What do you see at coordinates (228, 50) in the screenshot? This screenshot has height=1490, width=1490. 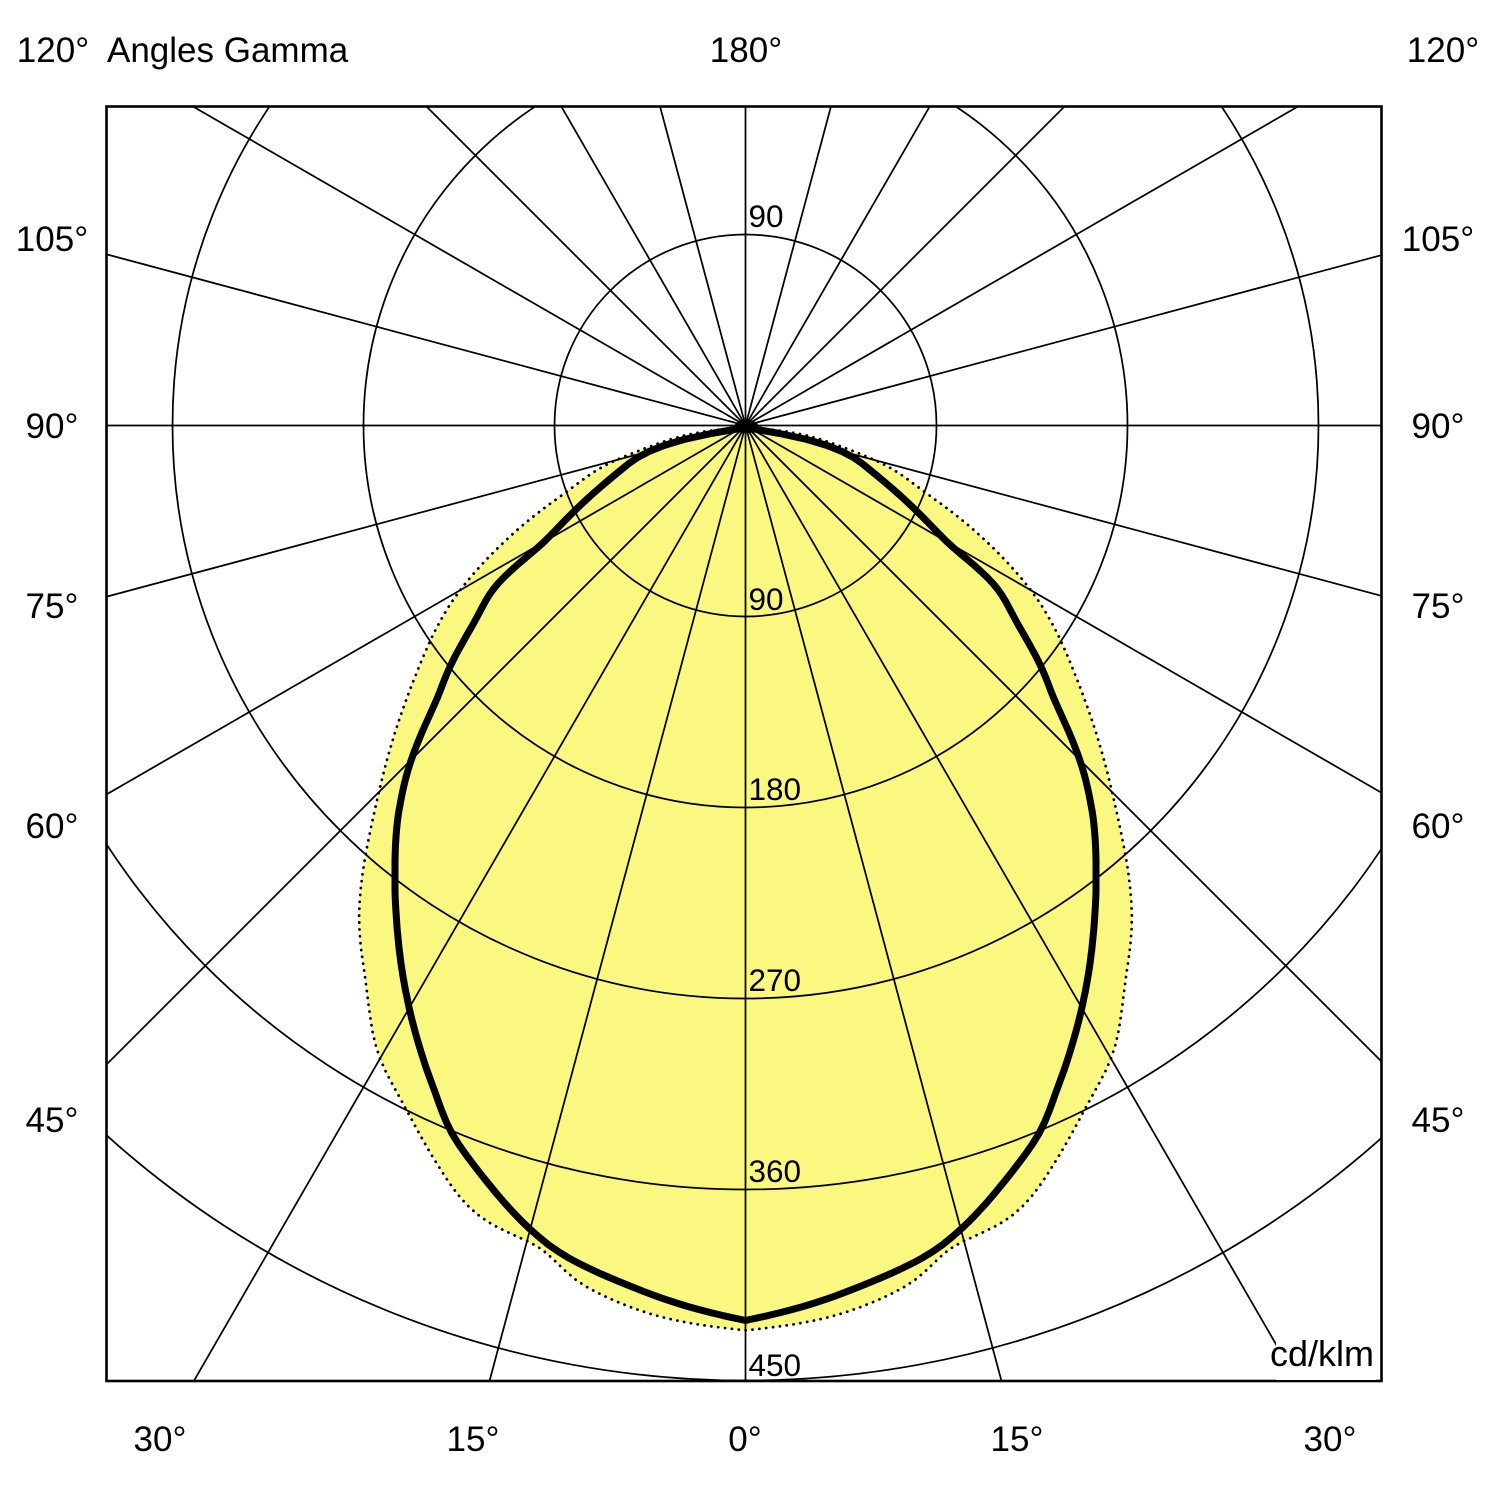 I see `svg-text: Angles Gamma` at bounding box center [228, 50].